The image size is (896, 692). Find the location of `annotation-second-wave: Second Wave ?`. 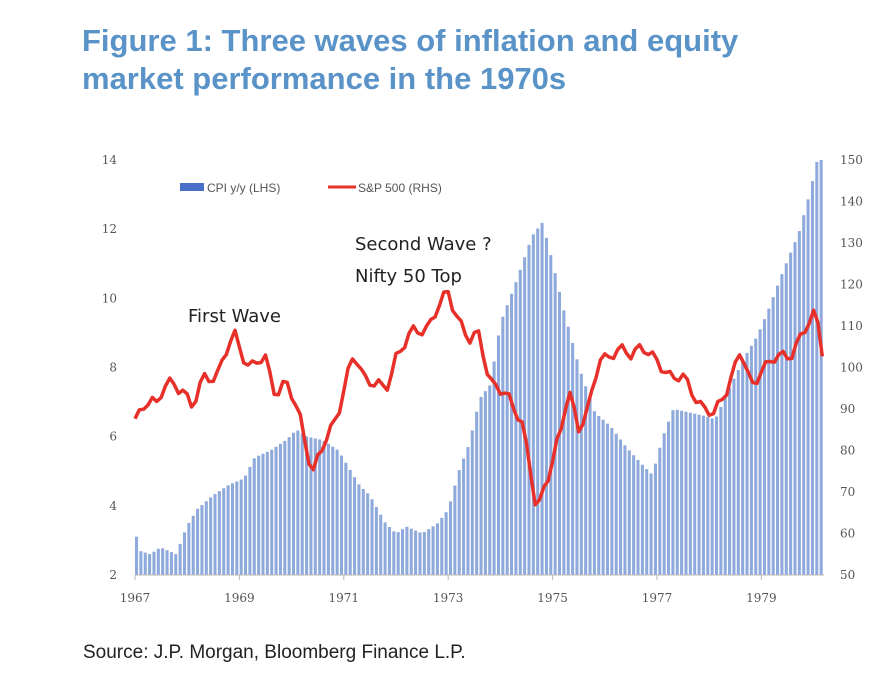

annotation-second-wave: Second Wave ? is located at coordinates (423, 244).